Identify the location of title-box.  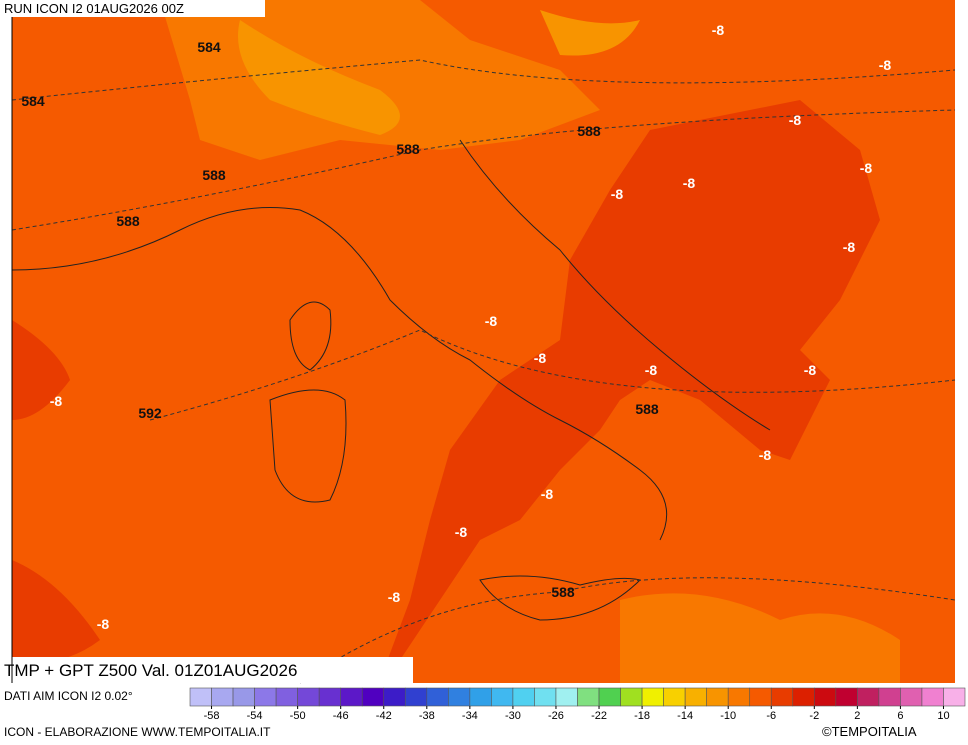
(206, 670).